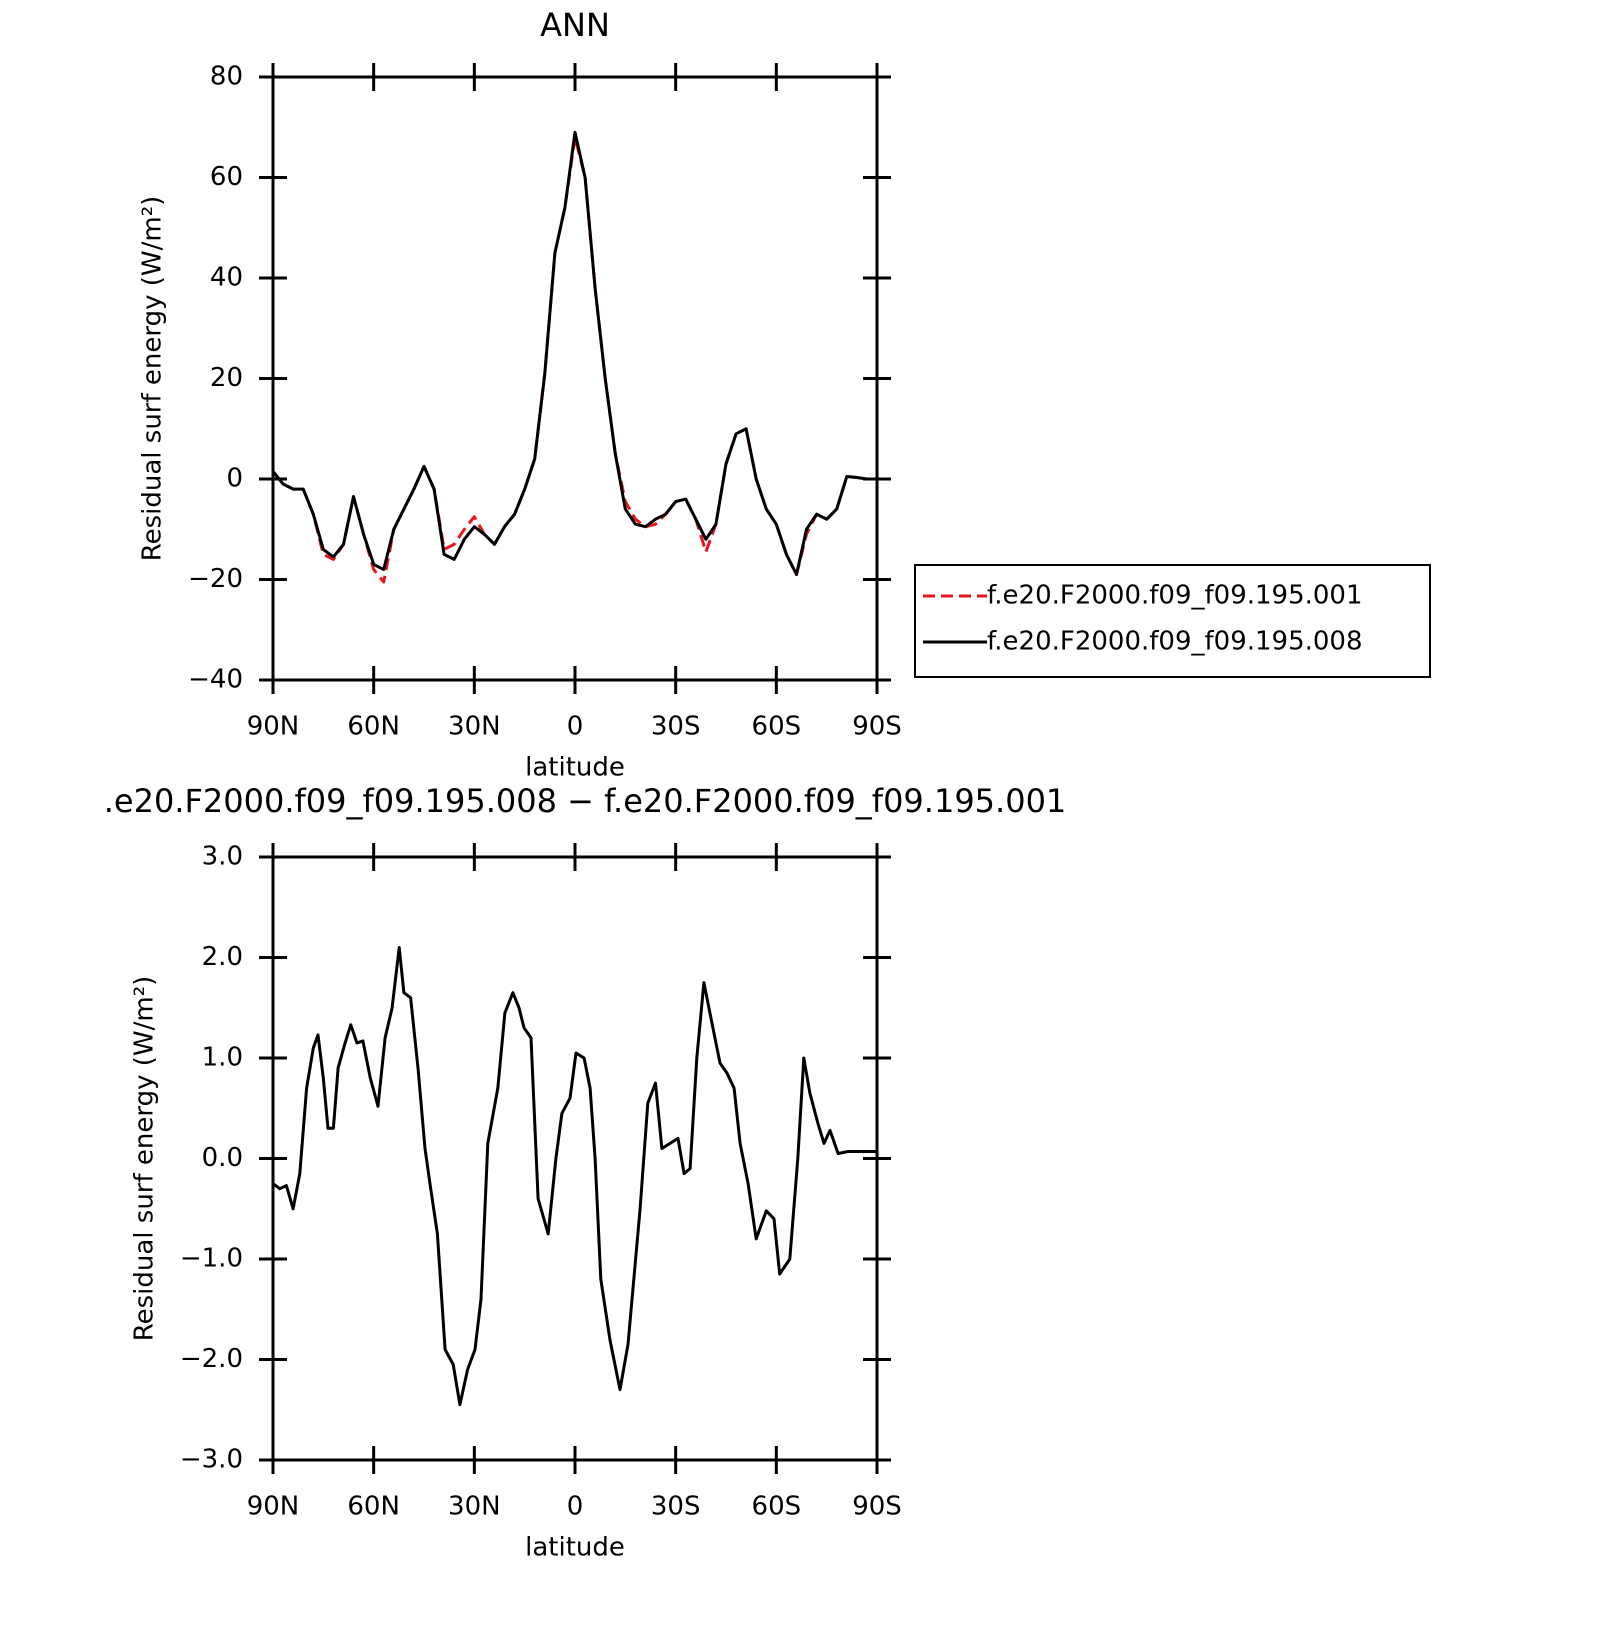  I want to click on y-tick-label: −3.0, so click(211, 1460).